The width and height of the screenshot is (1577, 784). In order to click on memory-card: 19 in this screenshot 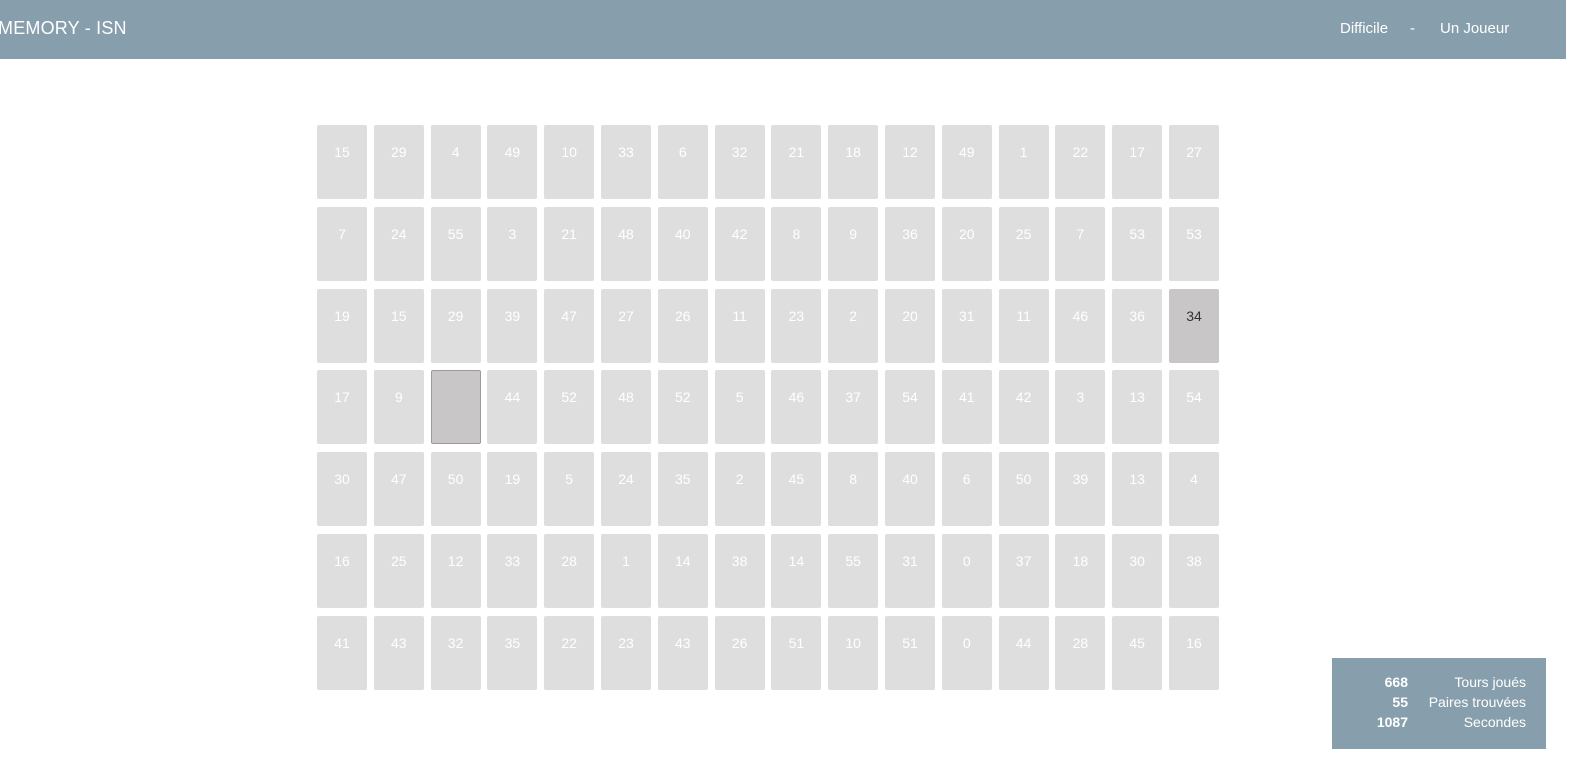, I will do `click(512, 489)`.